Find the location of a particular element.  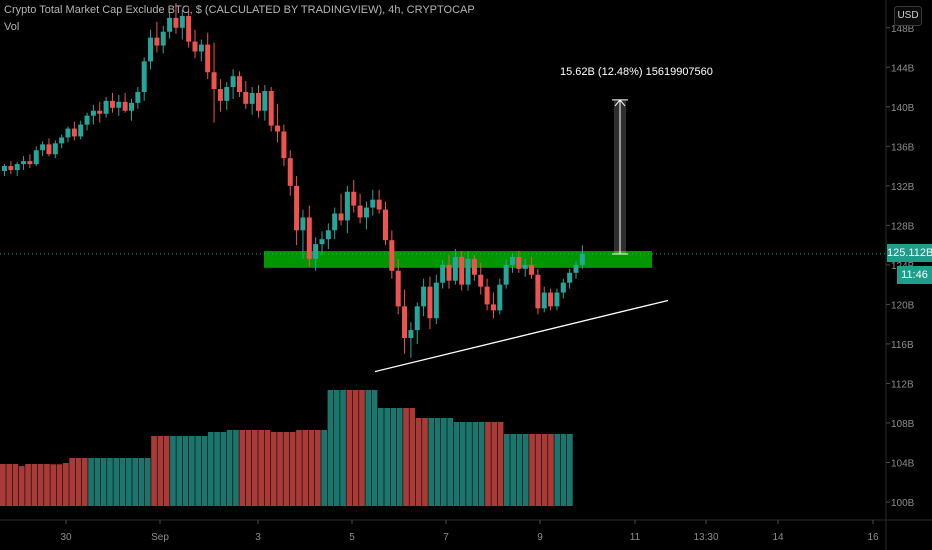

y-tick-label: 128B is located at coordinates (903, 226).